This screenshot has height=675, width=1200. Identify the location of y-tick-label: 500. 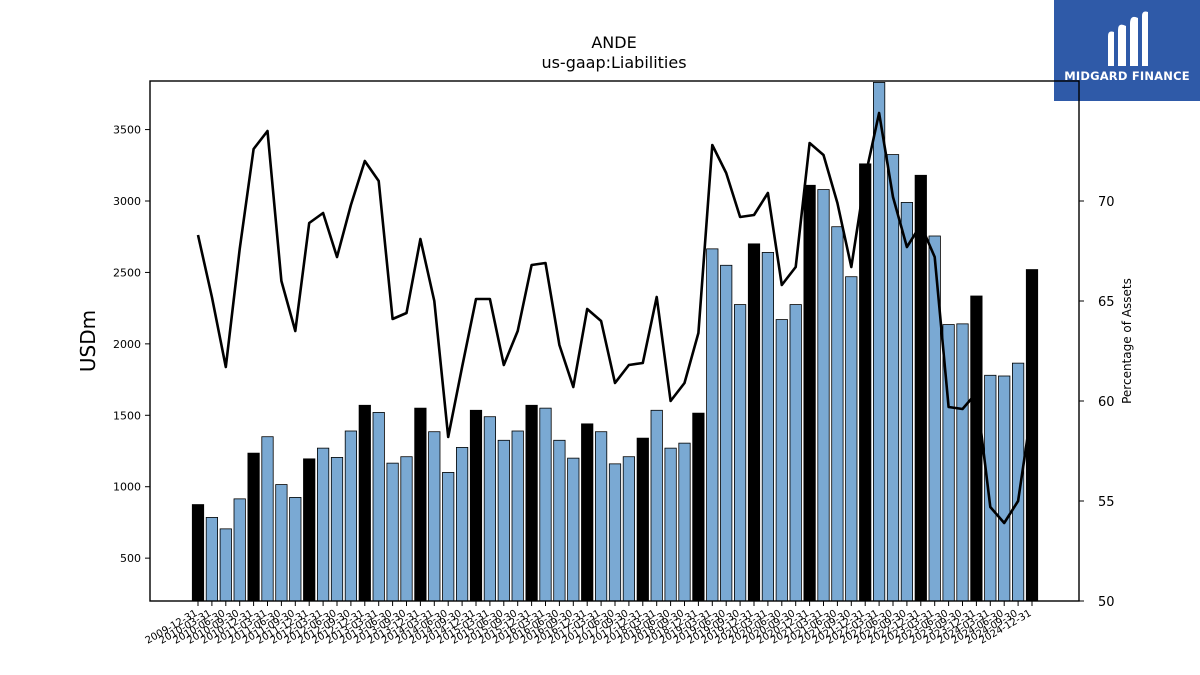
(130, 558).